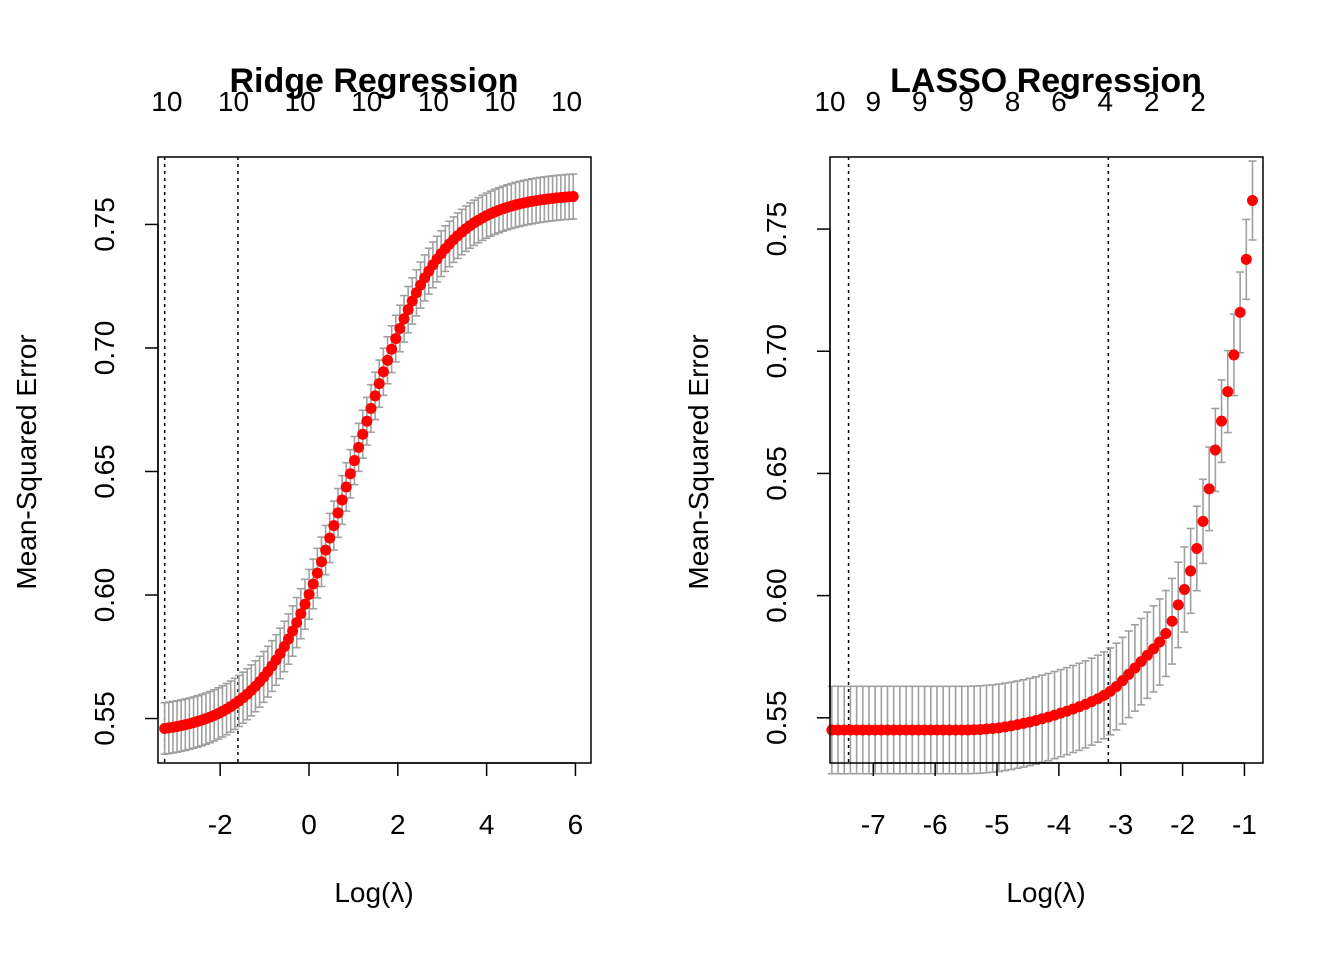  Describe the element at coordinates (373, 81) in the screenshot. I see `chart-title: Ridge Regression` at that location.